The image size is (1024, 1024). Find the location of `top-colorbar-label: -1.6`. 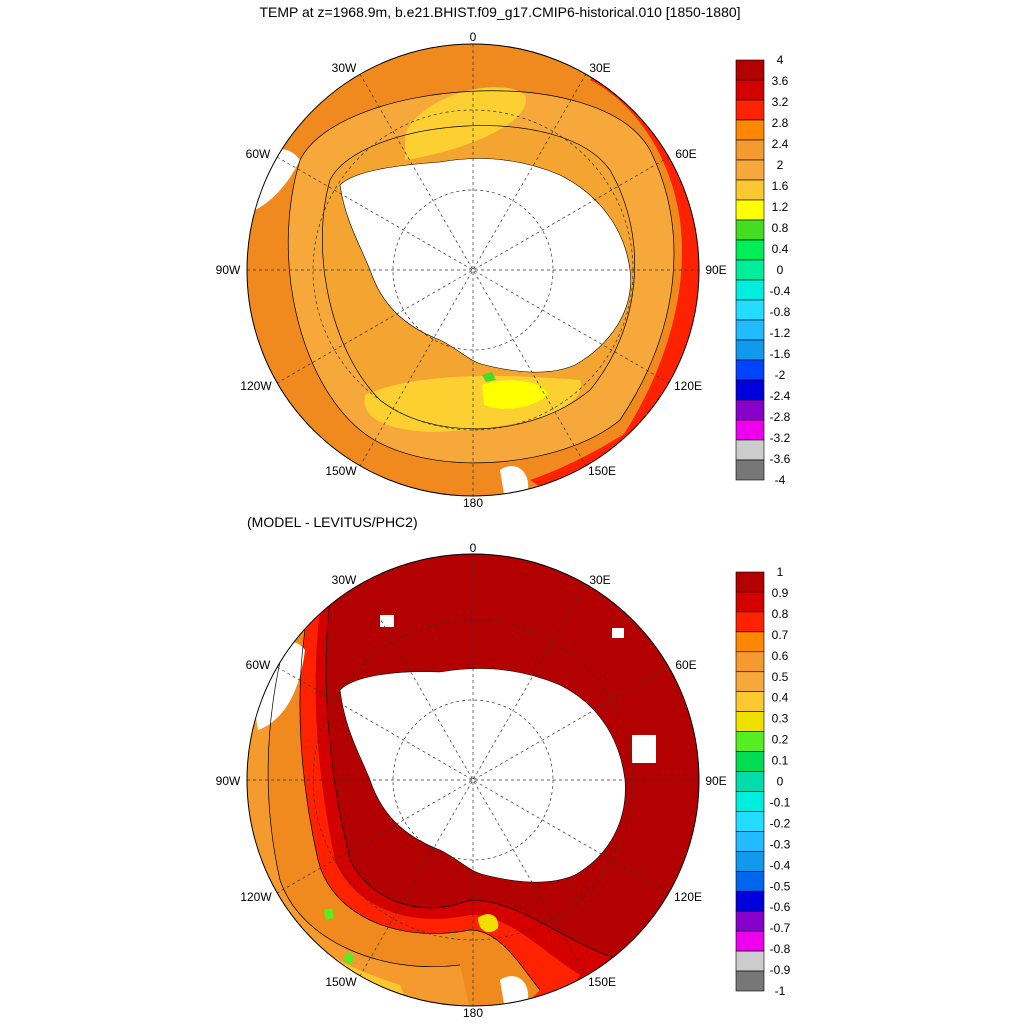

top-colorbar-label: -1.6 is located at coordinates (780, 354).